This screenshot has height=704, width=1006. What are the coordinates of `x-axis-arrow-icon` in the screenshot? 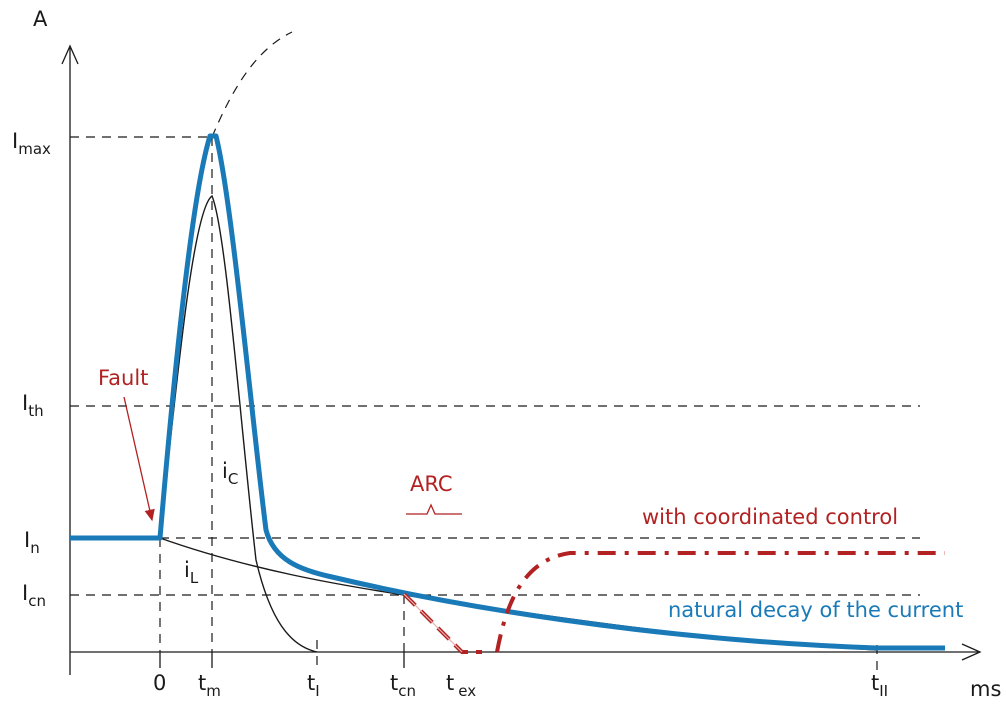 It's located at (971, 652).